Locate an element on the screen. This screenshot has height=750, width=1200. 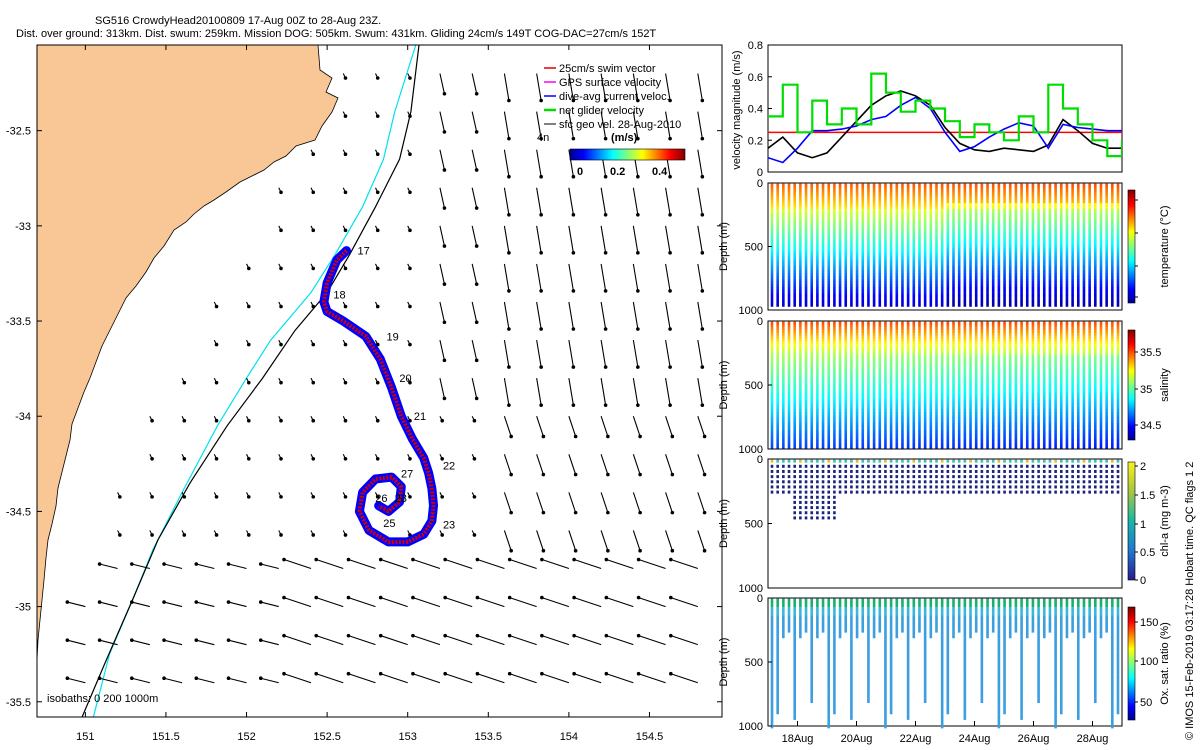
net-glider-velocity-line is located at coordinates (945, 115).